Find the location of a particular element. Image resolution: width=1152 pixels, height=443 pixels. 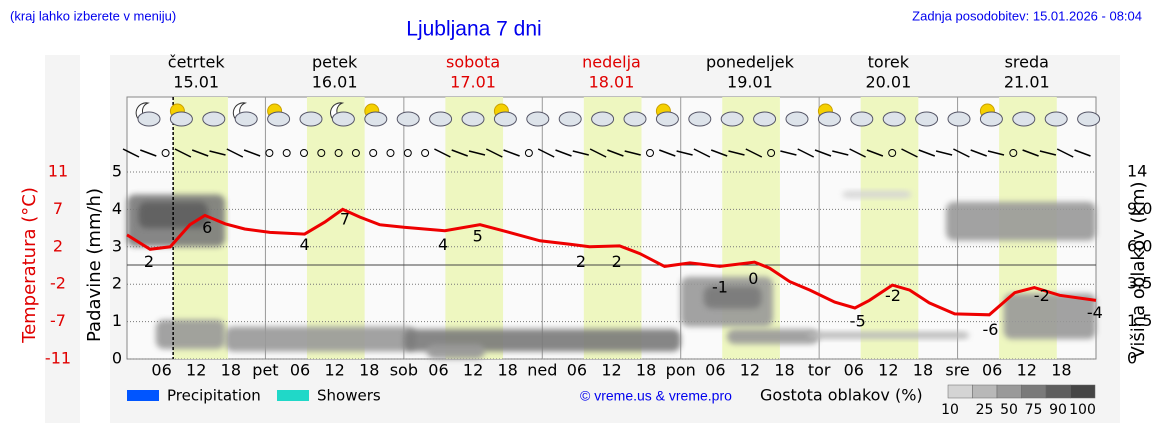

y-tick-label: 5 is located at coordinates (117, 171).